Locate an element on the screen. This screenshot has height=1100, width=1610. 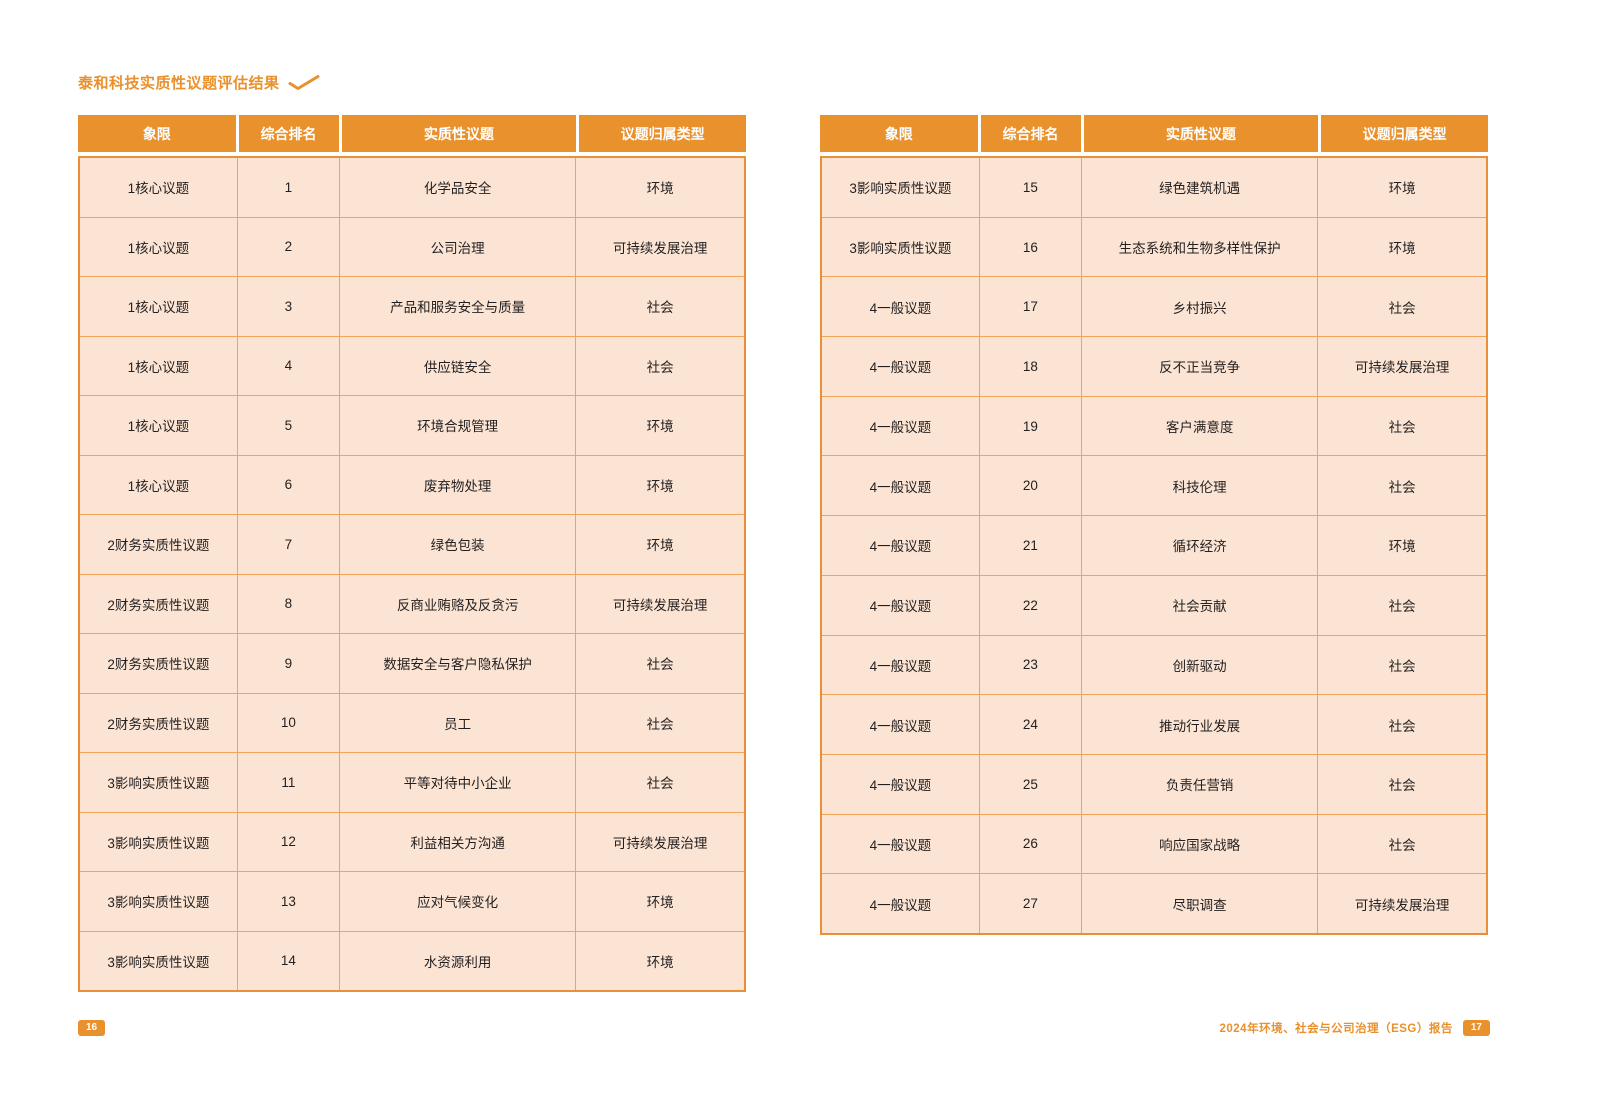
rank-cell: 25 is located at coordinates (1029, 784).